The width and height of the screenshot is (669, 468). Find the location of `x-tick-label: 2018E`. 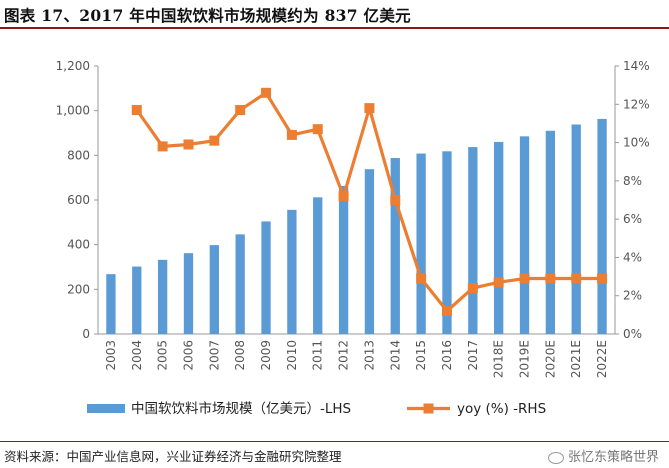

x-tick-label: 2018E is located at coordinates (499, 359).